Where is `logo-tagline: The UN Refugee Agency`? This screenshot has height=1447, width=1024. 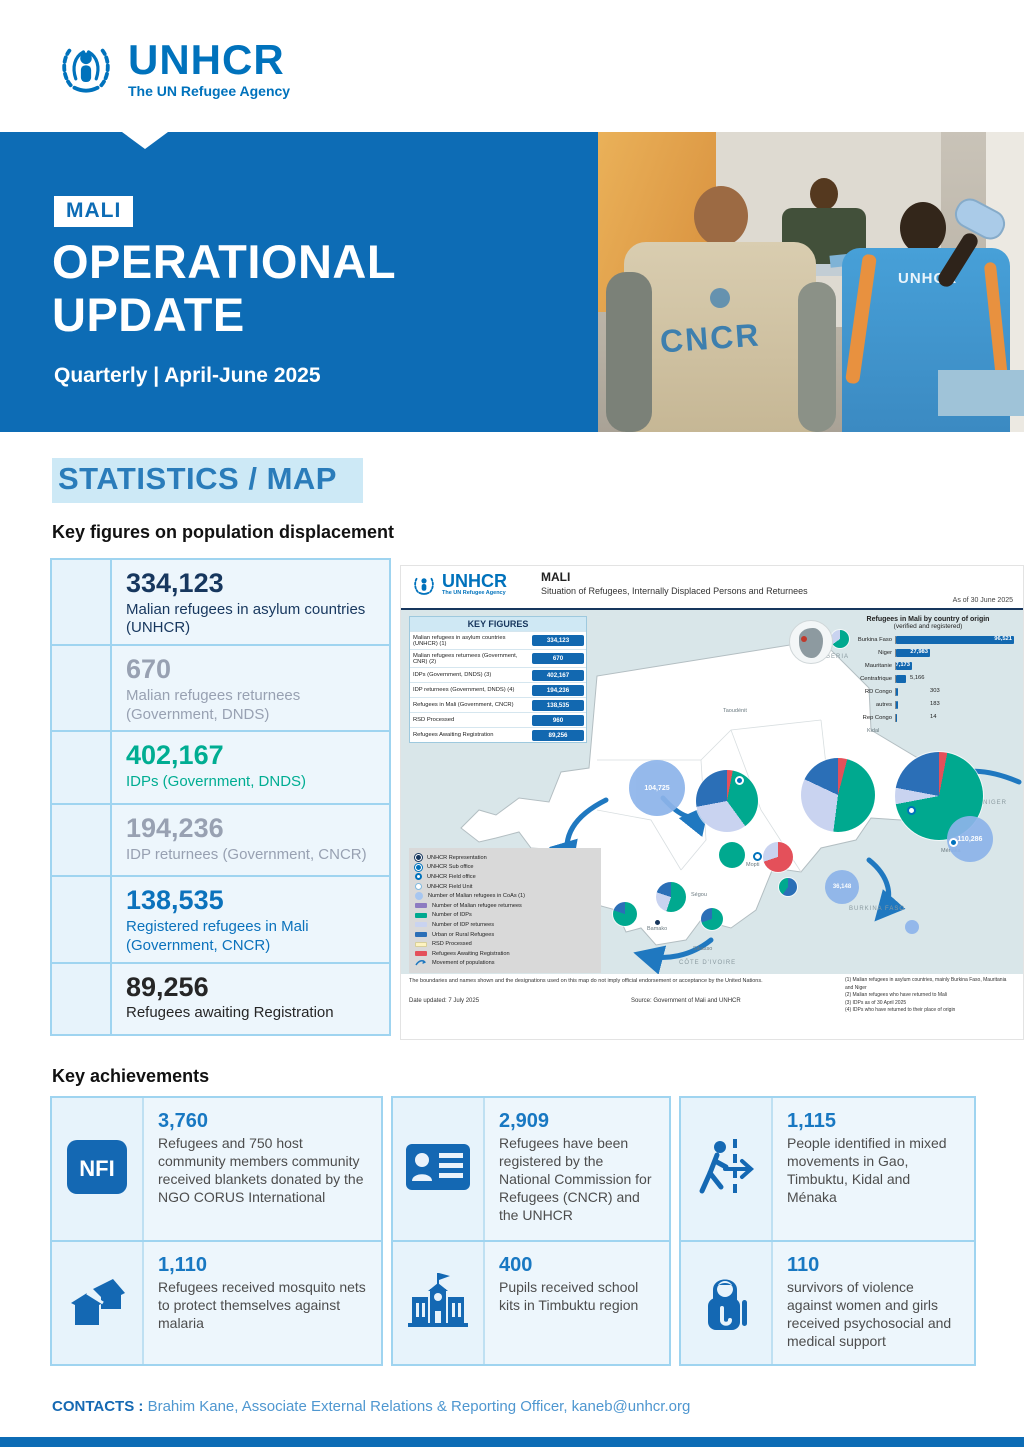 logo-tagline: The UN Refugee Agency is located at coordinates (209, 90).